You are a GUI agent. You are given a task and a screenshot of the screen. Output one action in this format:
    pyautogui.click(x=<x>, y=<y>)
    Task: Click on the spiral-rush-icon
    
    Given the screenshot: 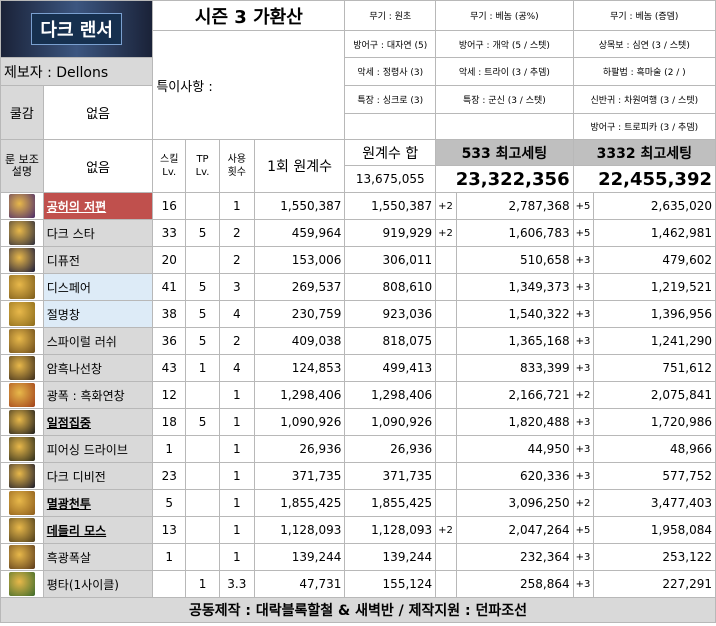 What is the action you would take?
    pyautogui.click(x=21, y=341)
    